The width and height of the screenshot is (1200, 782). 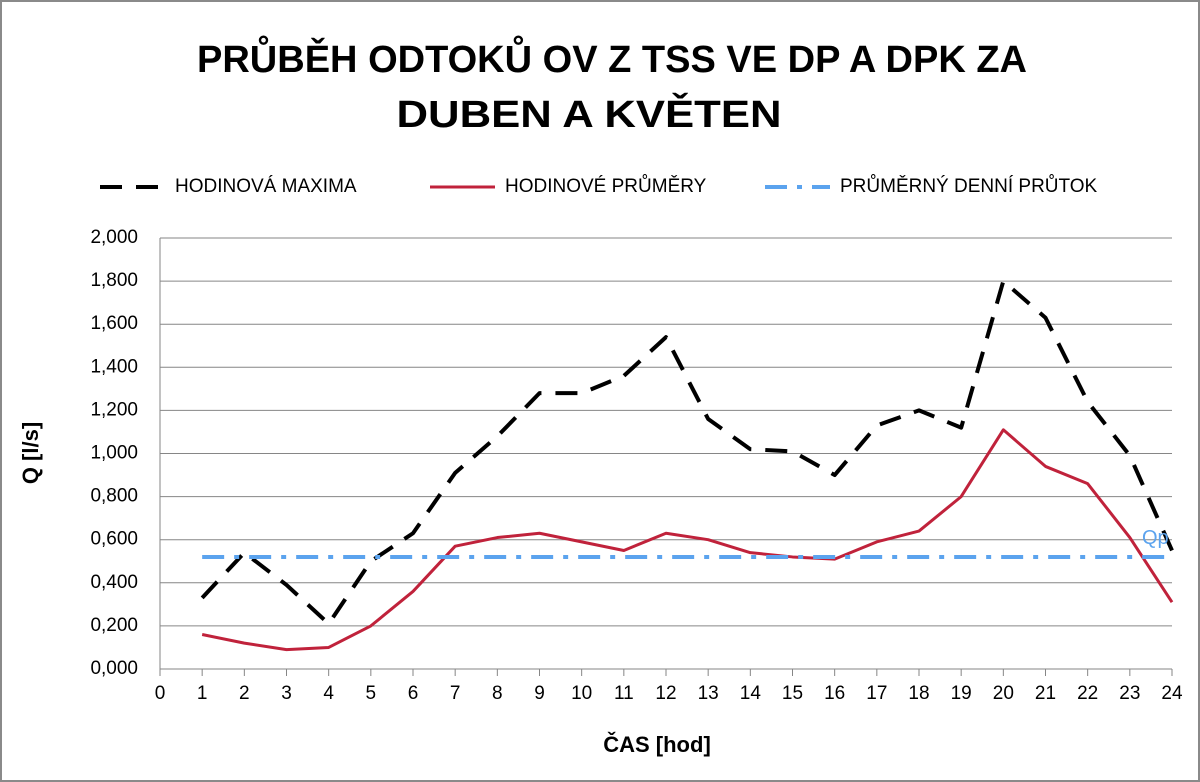 What do you see at coordinates (918, 693) in the screenshot?
I see `x-tick-label: 18` at bounding box center [918, 693].